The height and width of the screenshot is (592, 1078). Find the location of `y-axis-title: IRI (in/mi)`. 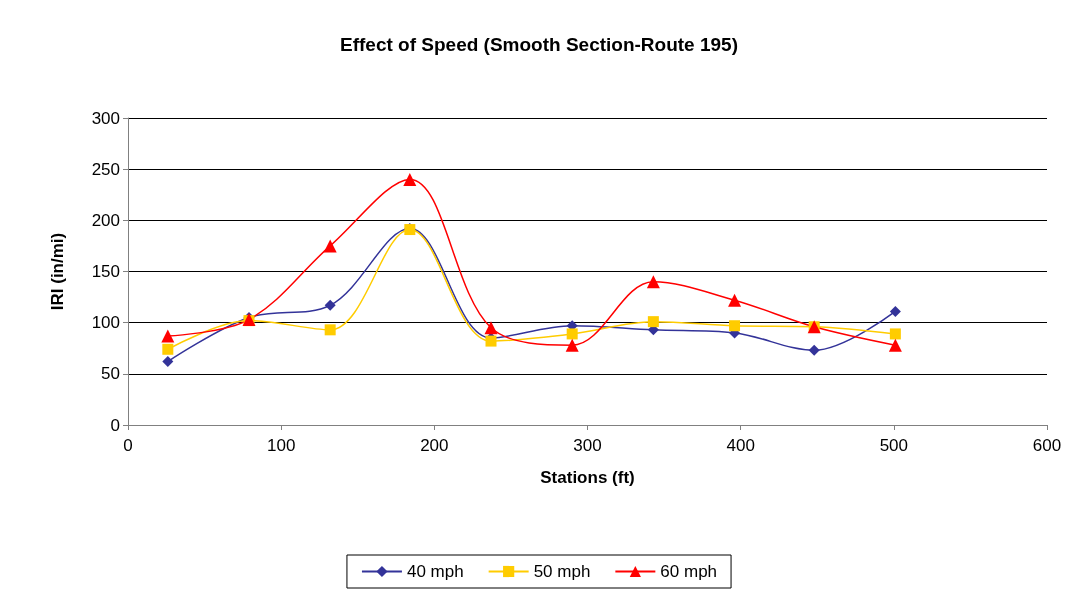

y-axis-title: IRI (in/mi) is located at coordinates (57, 271).